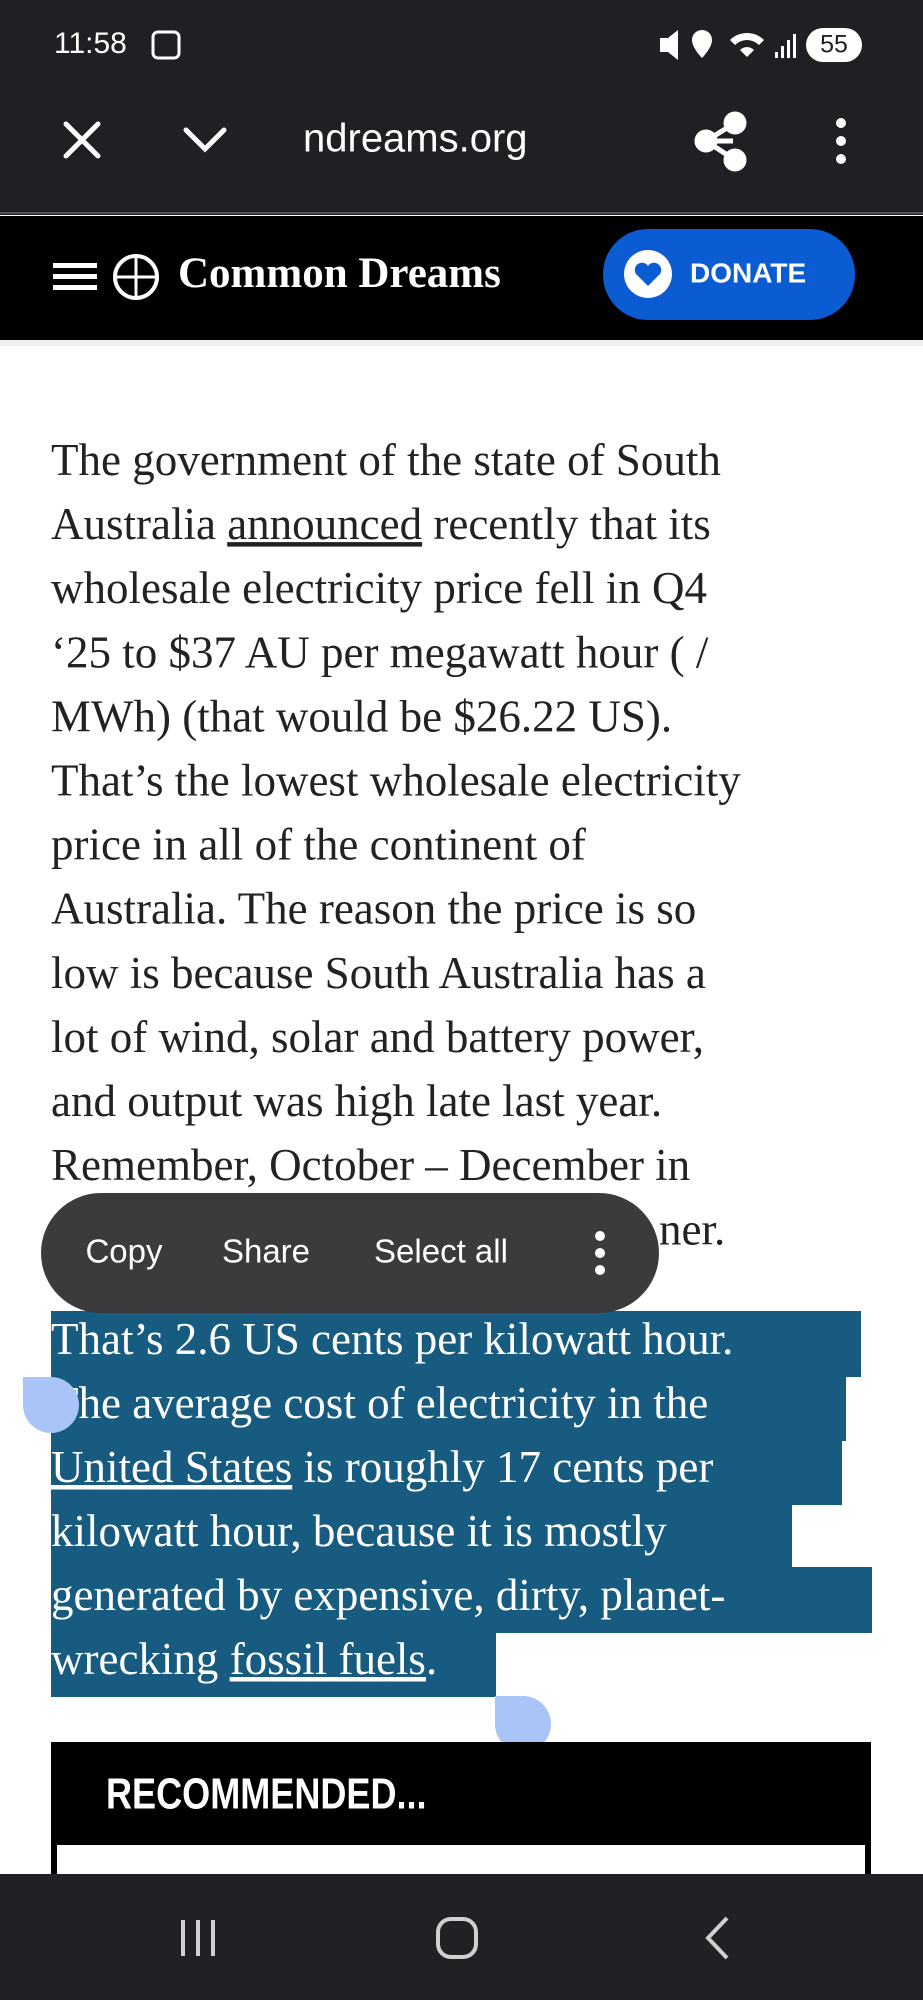  I want to click on globe-lines, so click(136, 277).